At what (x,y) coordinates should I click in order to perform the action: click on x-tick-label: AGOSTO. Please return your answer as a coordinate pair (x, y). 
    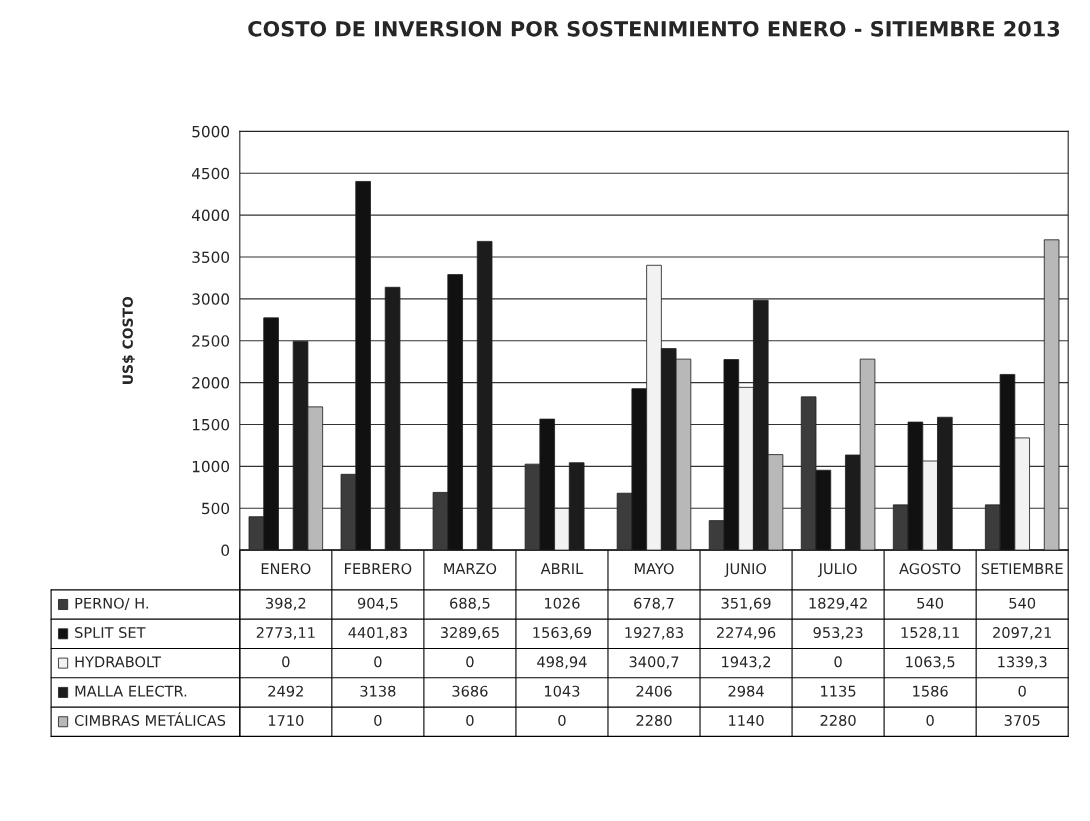
    Looking at the image, I should click on (930, 569).